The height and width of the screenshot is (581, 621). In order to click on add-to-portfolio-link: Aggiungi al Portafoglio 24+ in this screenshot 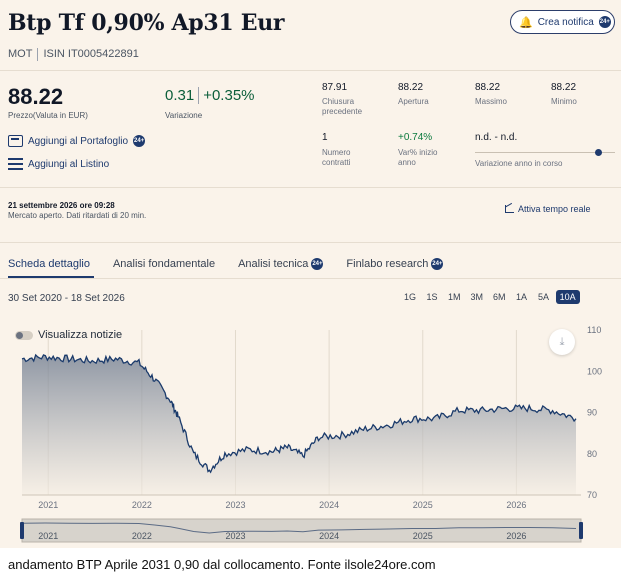, I will do `click(77, 141)`.